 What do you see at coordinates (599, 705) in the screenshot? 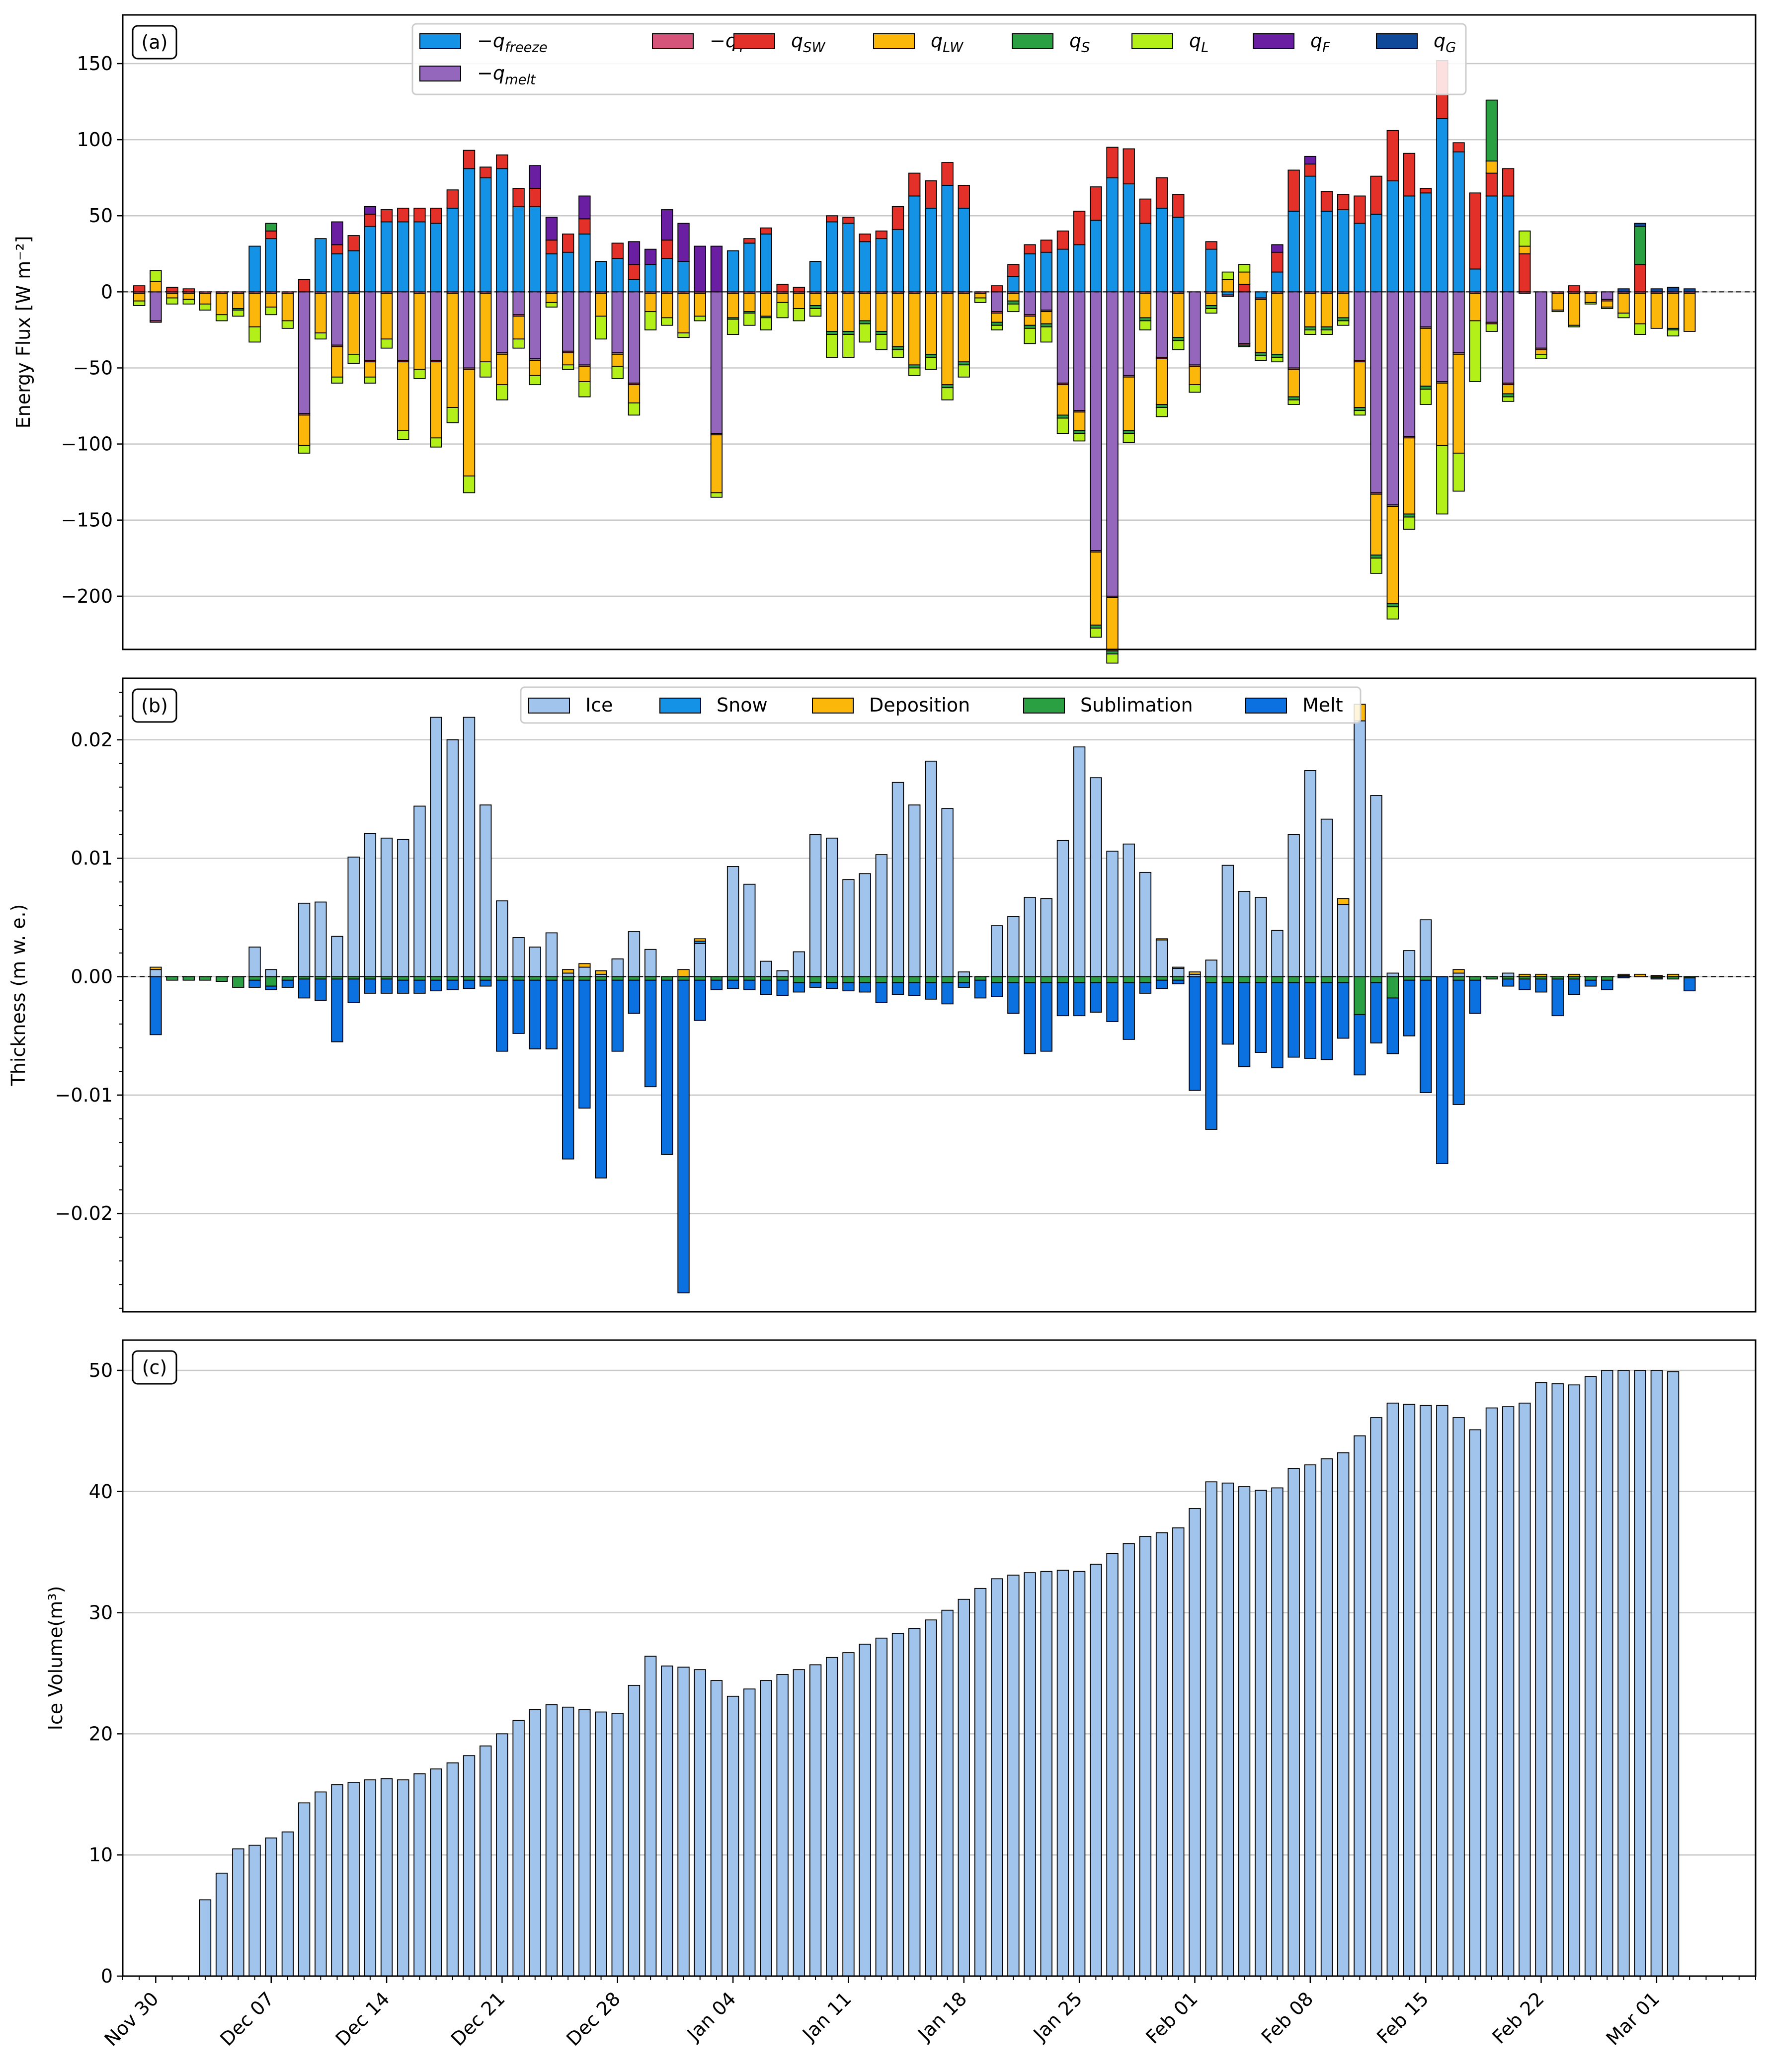
I see `legend-entry: Ice` at bounding box center [599, 705].